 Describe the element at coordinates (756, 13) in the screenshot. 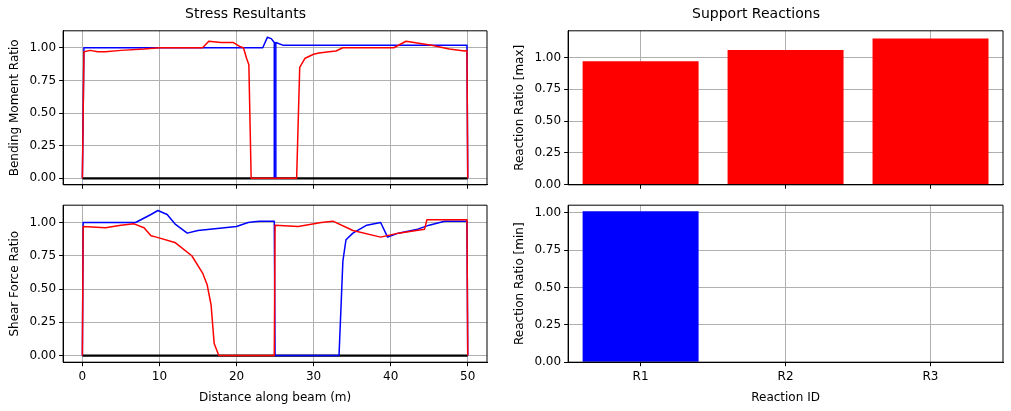

I see `chart-title: Support Reactions` at that location.